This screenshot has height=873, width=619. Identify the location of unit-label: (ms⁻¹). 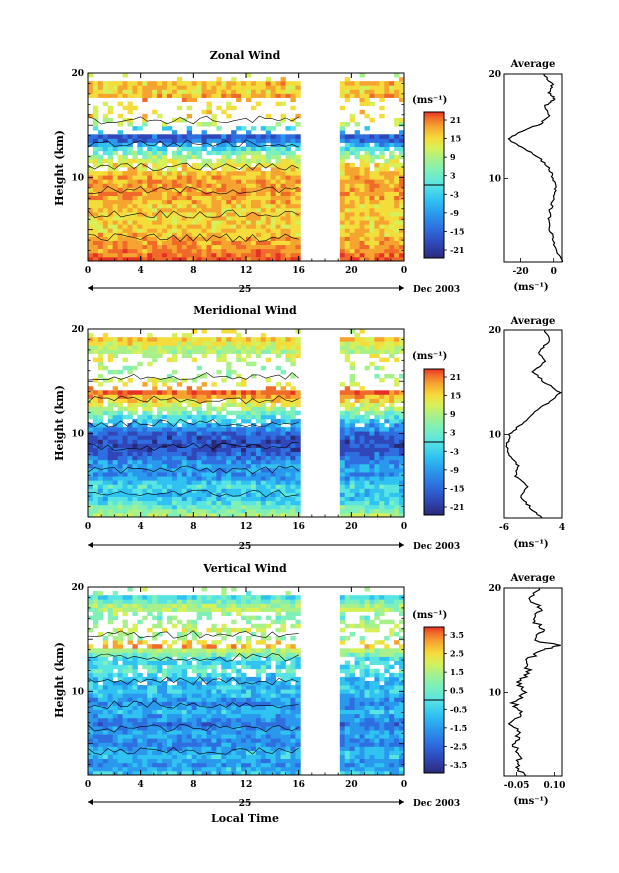
(429, 100).